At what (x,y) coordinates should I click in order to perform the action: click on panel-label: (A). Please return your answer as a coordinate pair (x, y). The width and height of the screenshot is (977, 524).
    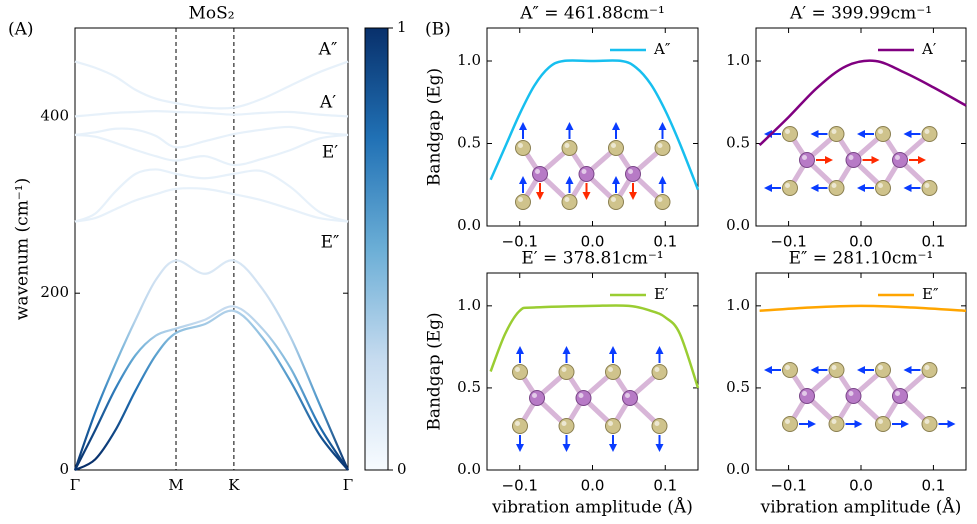
    Looking at the image, I should click on (21, 30).